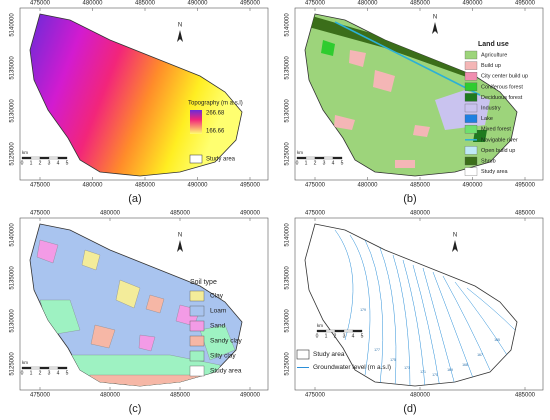  Describe the element at coordinates (215, 114) in the screenshot. I see `legend-max: 266.68` at that location.